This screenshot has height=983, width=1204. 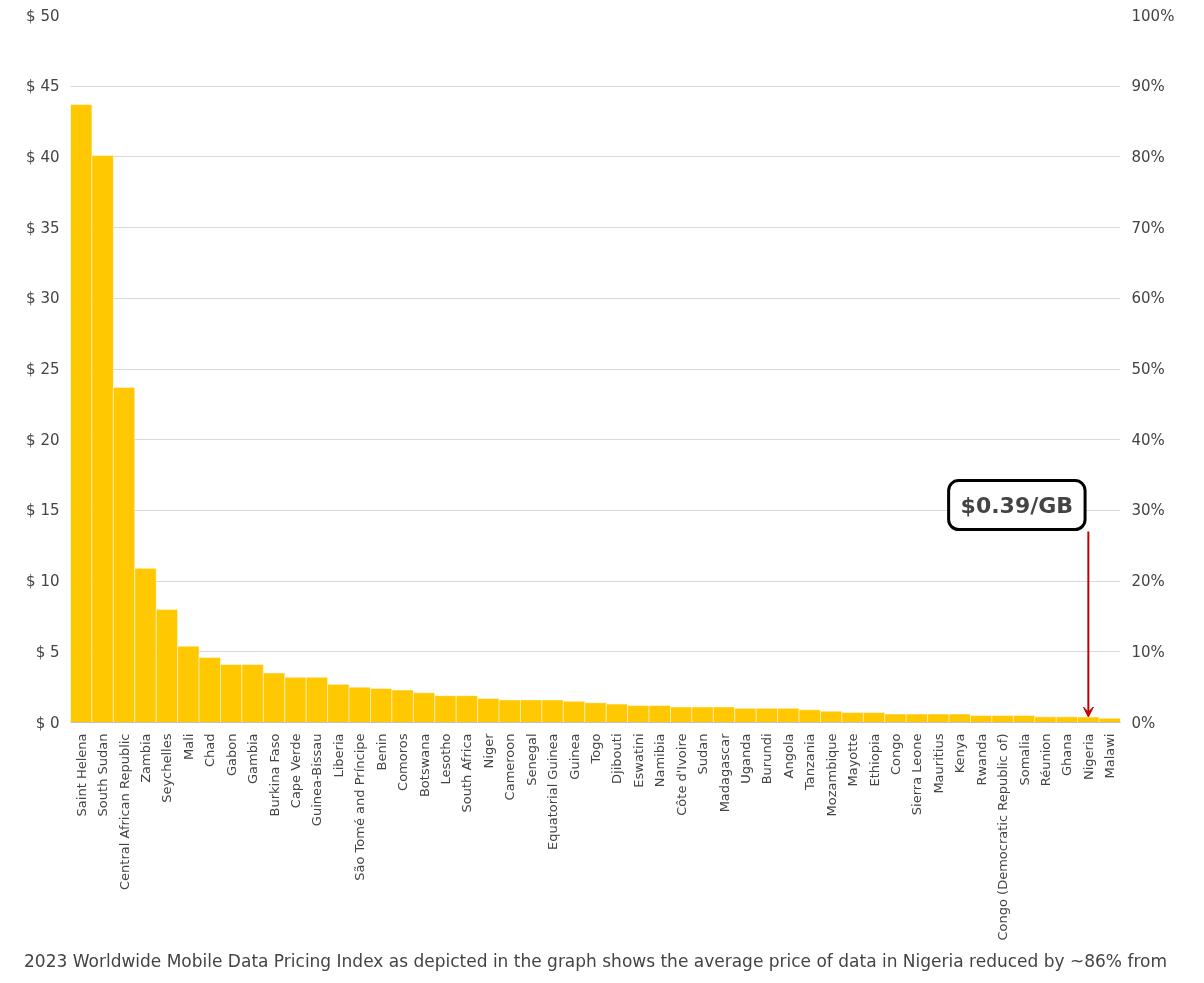 I want to click on x-tick-label: Mauritius, so click(x=938, y=763).